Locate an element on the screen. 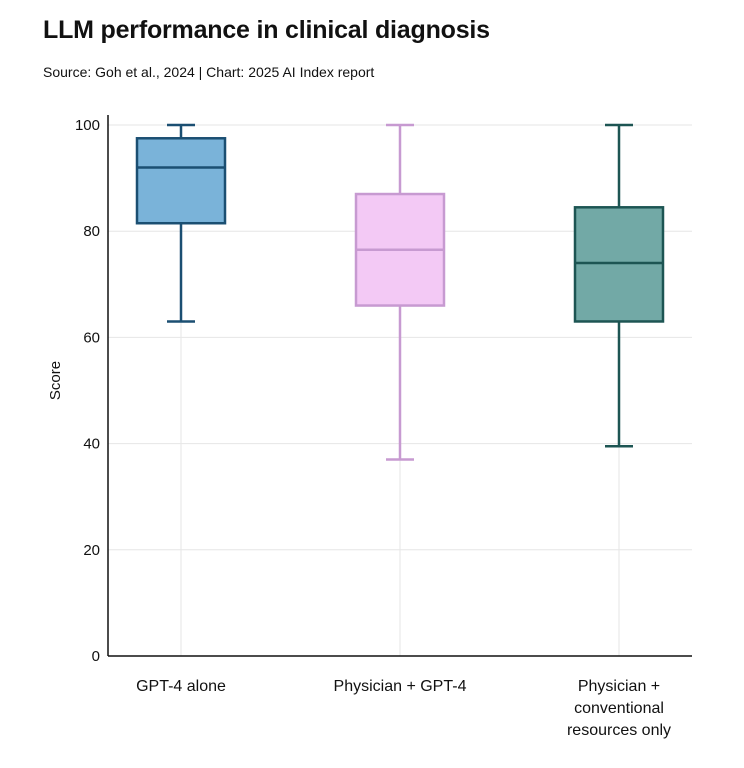 This screenshot has width=744, height=768. y-tick-label: 0 is located at coordinates (96, 656).